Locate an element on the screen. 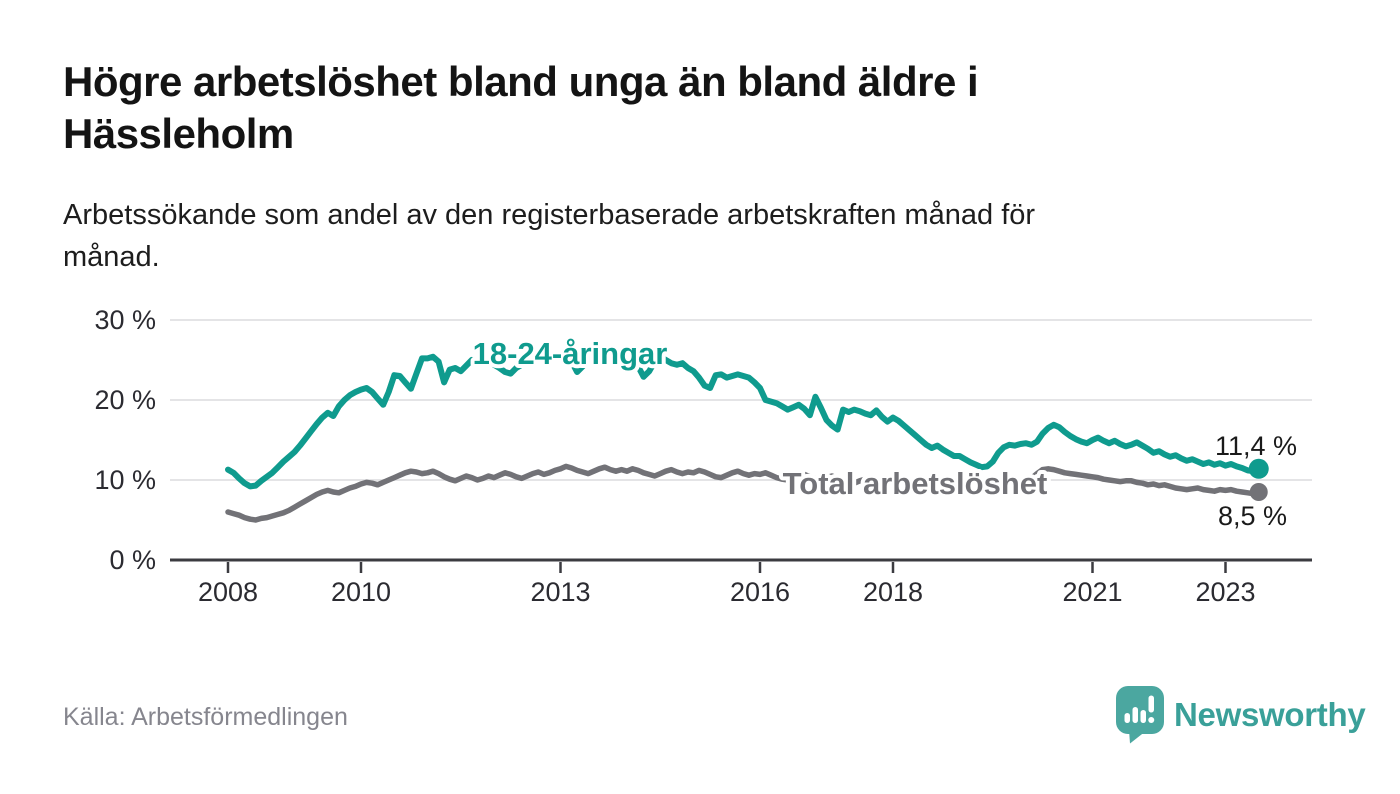  y-tick-label: 30 % is located at coordinates (125, 320).